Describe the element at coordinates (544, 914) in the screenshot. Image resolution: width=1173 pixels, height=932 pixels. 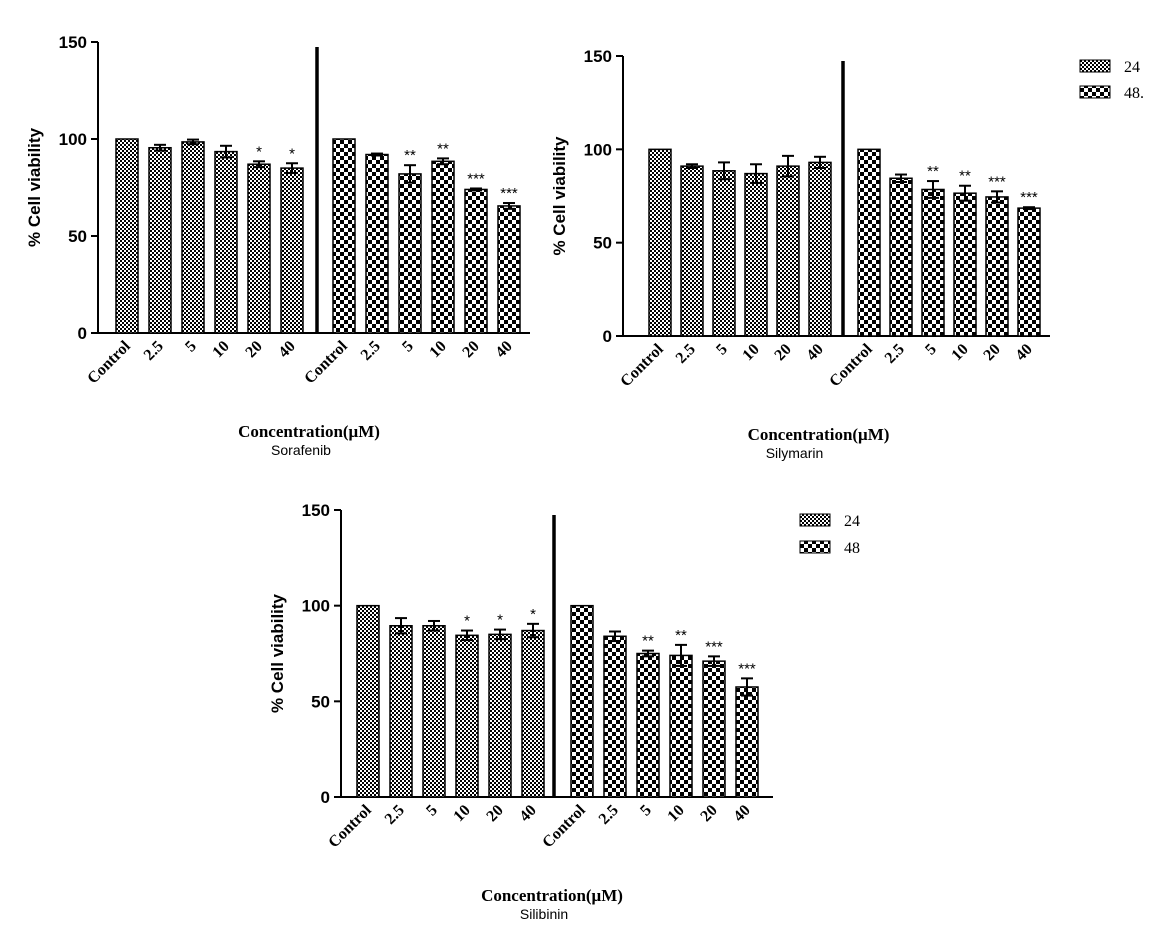
I see `chart-title: Silibinin` at that location.